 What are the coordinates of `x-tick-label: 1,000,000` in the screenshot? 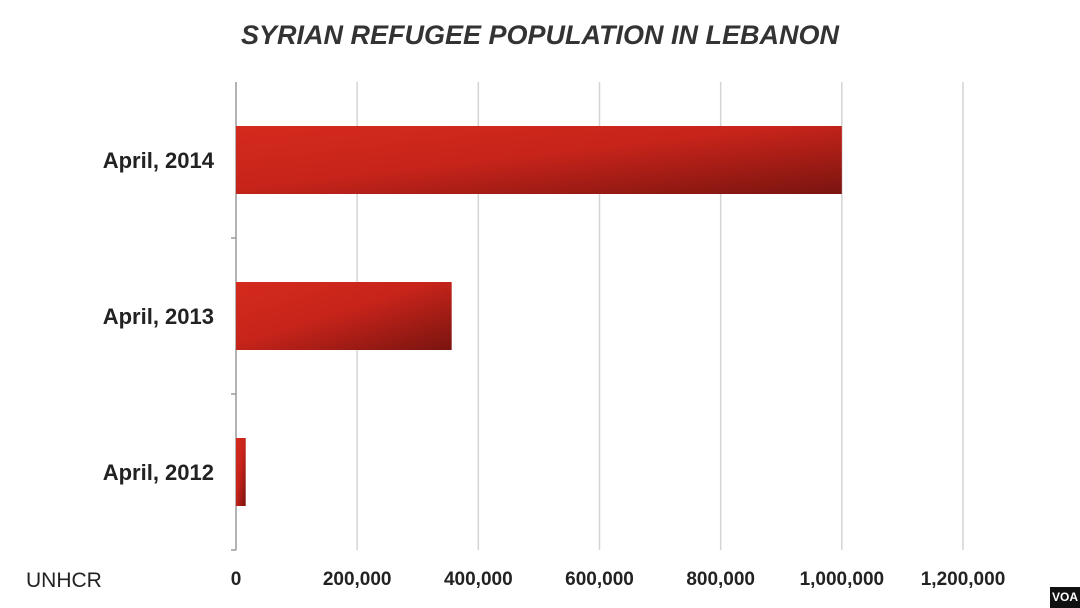 It's located at (842, 579).